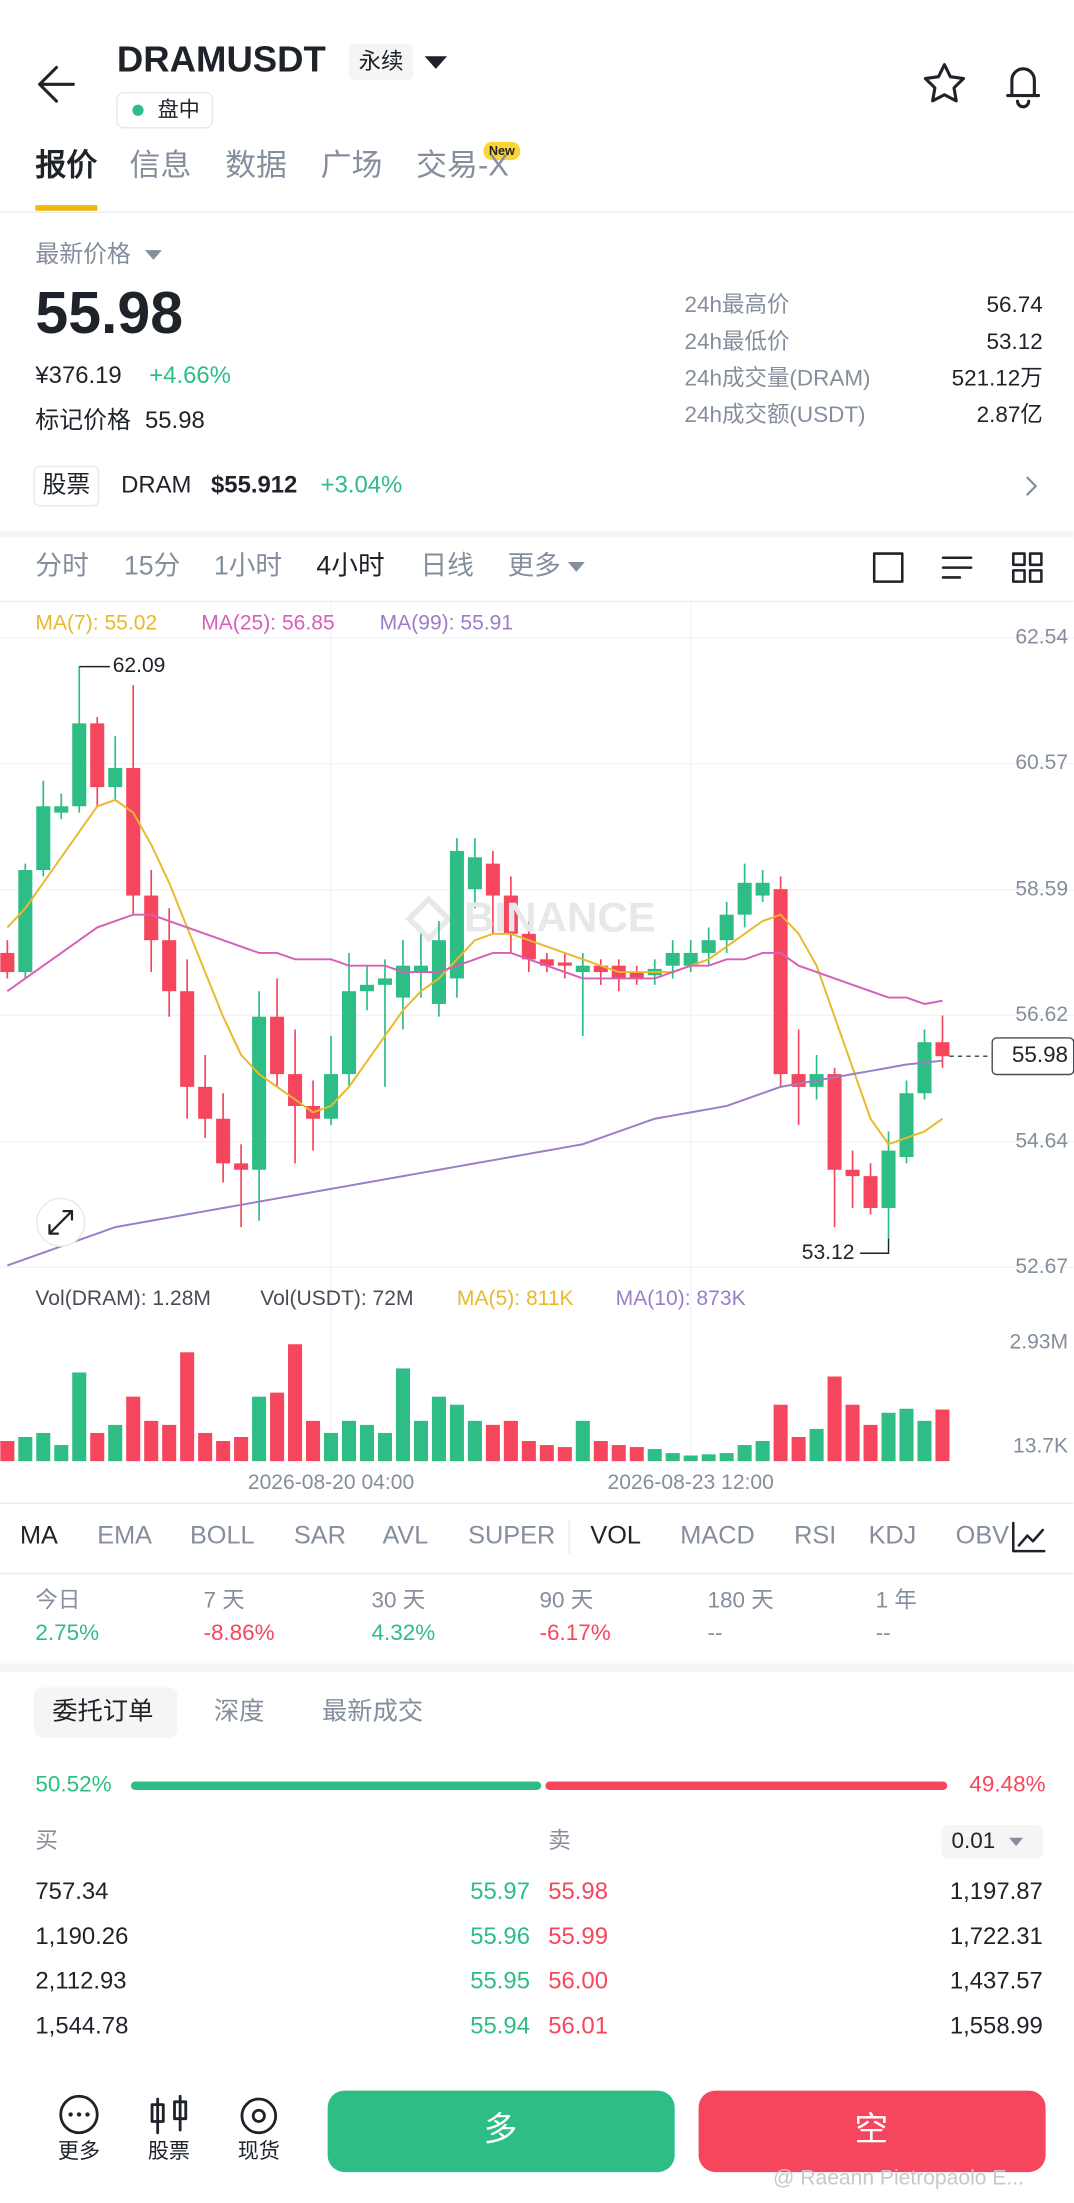  Describe the element at coordinates (259, 2151) in the screenshot. I see `spot-label: 现货` at that location.